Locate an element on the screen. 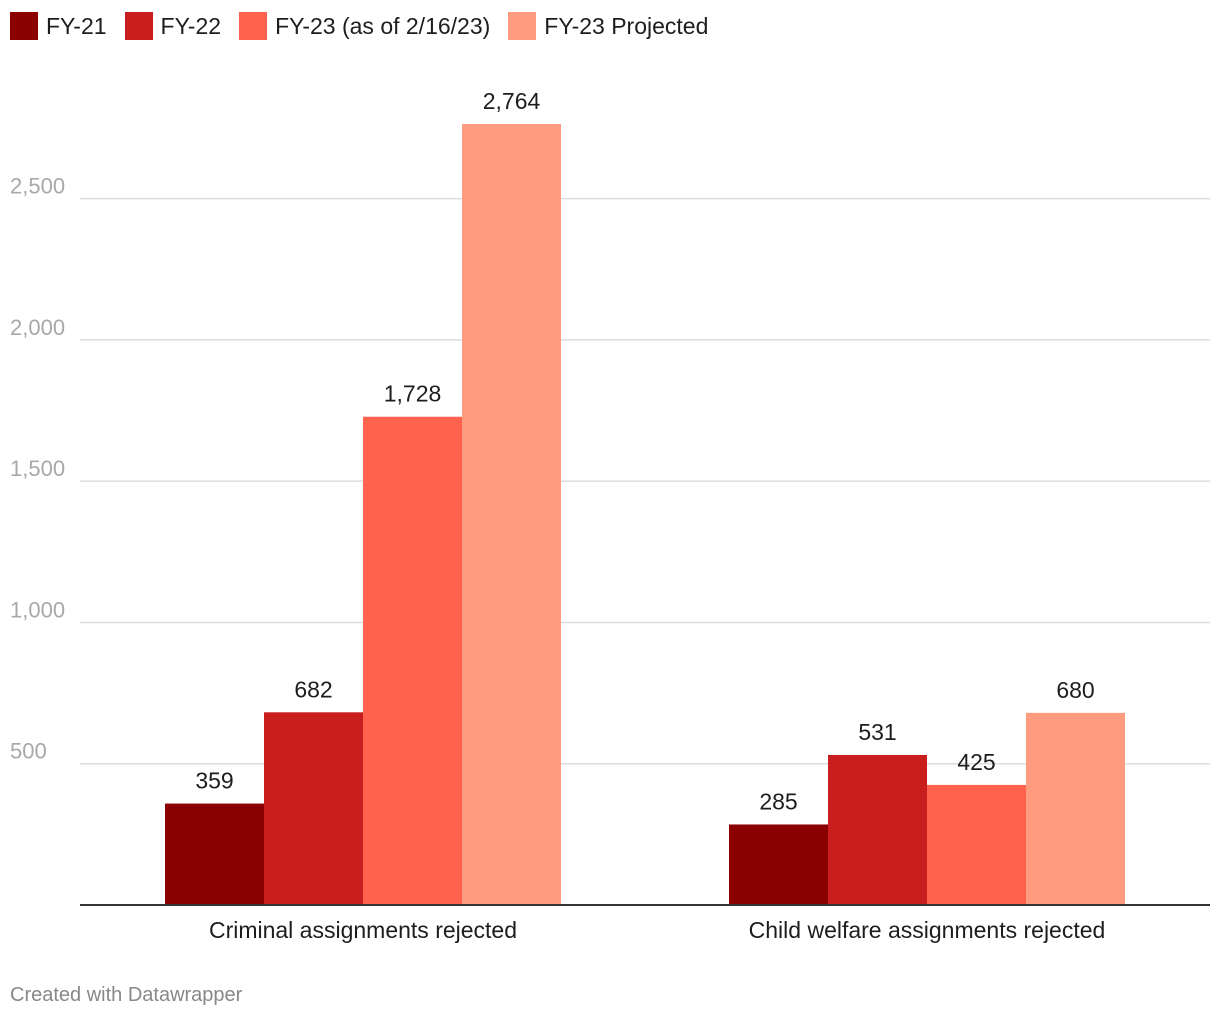 This screenshot has width=1220, height=1020. bar-value-label: 1,728 is located at coordinates (413, 394).